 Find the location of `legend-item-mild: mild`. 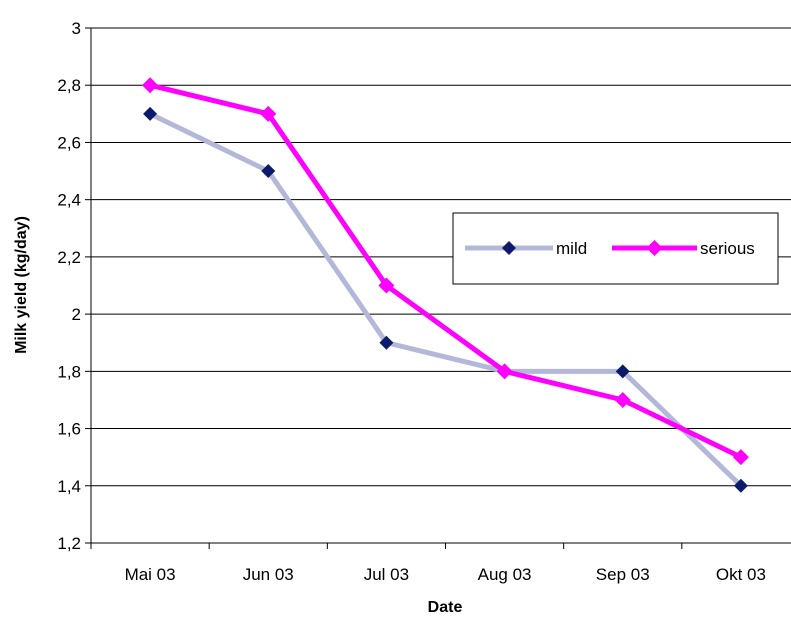

legend-item-mild: mild is located at coordinates (526, 248).